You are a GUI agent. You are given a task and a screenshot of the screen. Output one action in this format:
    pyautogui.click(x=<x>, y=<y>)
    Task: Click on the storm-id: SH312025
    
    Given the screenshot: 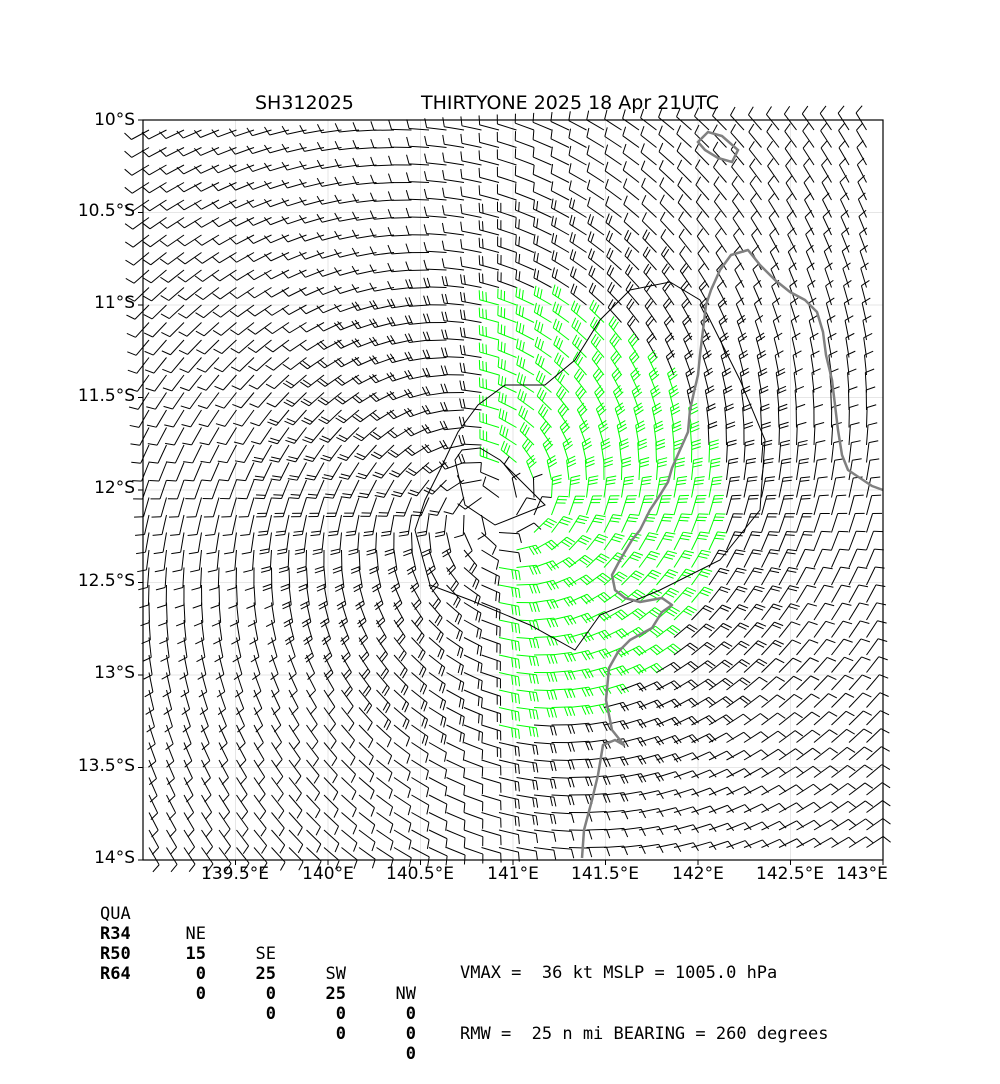 What is the action you would take?
    pyautogui.click(x=304, y=103)
    